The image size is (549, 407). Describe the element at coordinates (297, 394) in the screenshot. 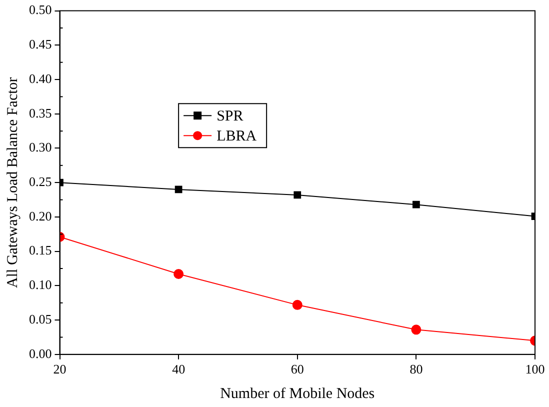

I see `x-axis-title: Number of Mobile Nodes` at that location.